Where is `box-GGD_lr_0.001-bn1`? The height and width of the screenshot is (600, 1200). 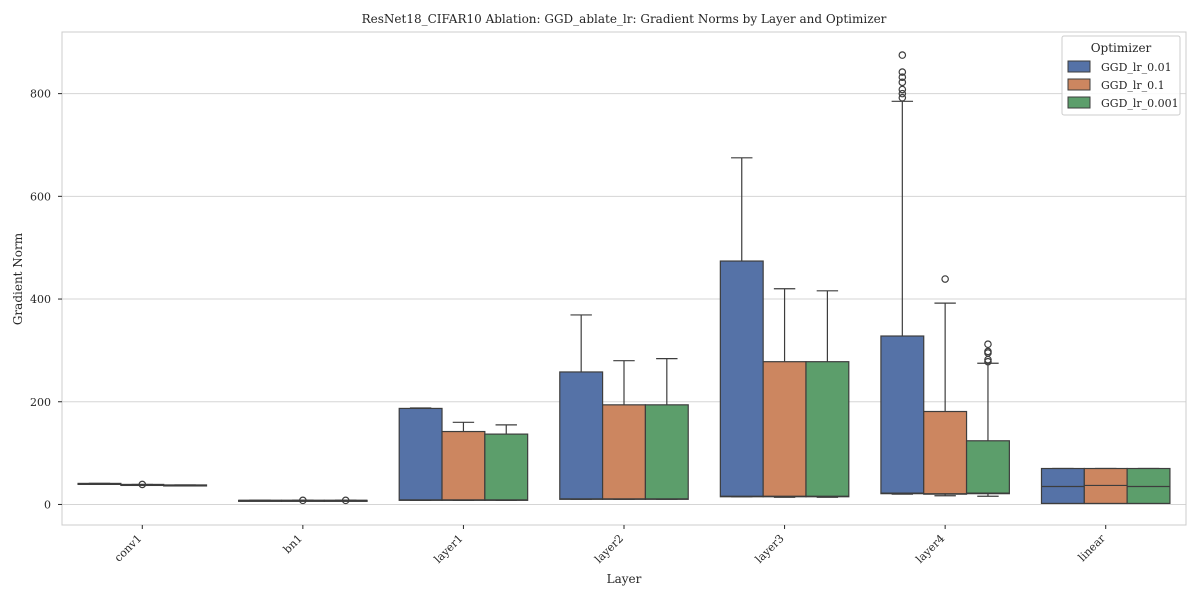 box-GGD_lr_0.001-bn1 is located at coordinates (345, 500).